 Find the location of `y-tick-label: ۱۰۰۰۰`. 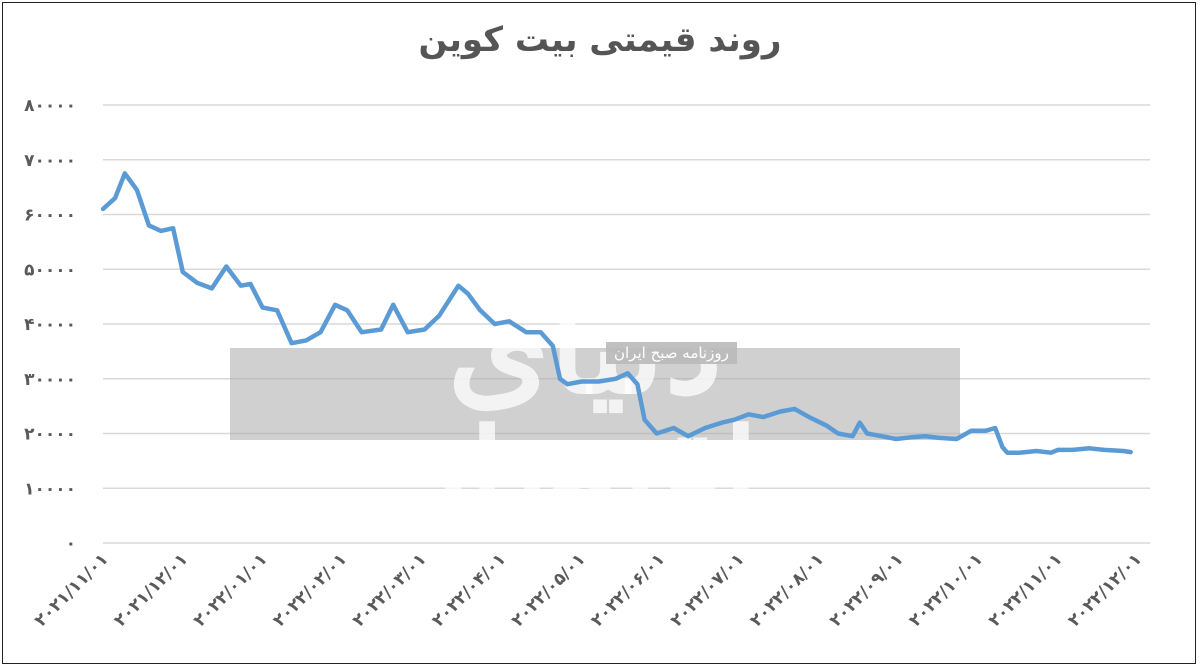

y-tick-label: ۱۰۰۰۰ is located at coordinates (50, 489).